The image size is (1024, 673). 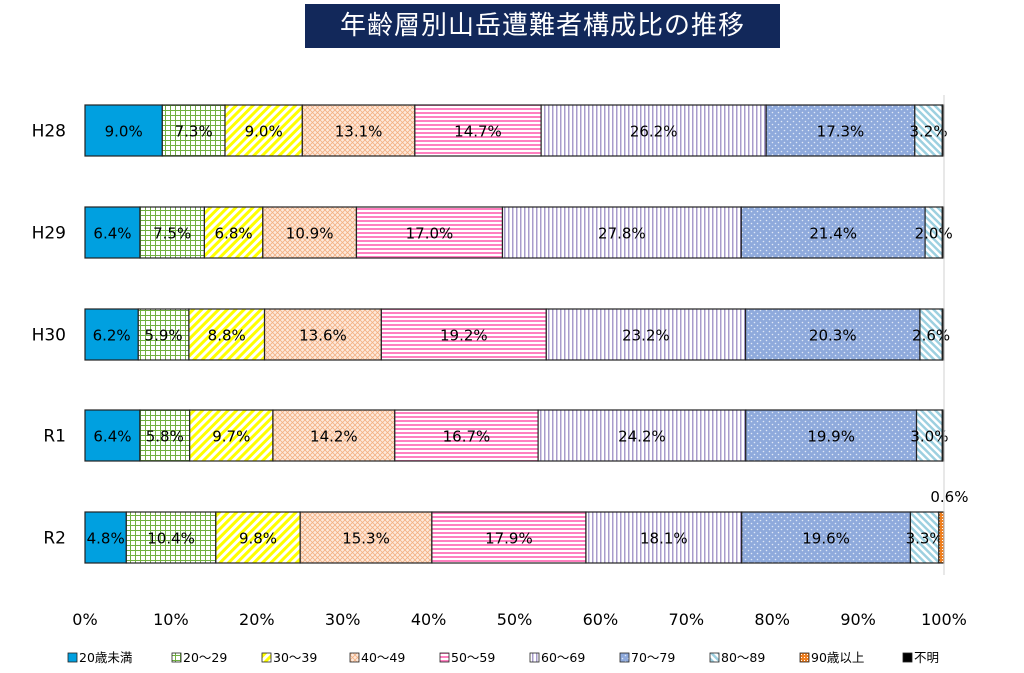 I want to click on data-label: 15.3%, so click(x=366, y=539).